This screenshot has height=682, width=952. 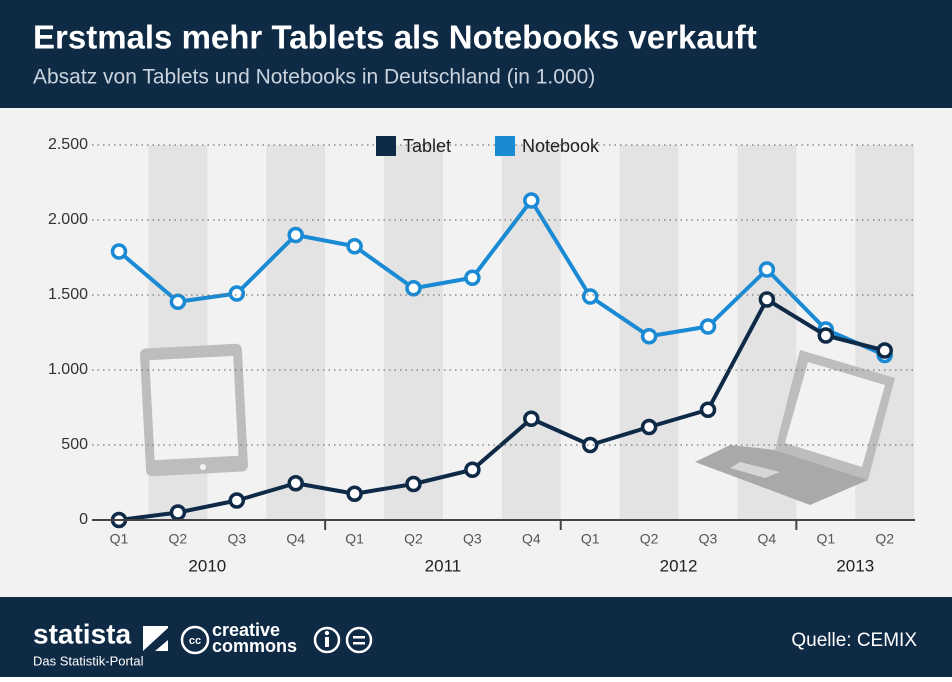 I want to click on year-label: 2012, so click(x=679, y=565).